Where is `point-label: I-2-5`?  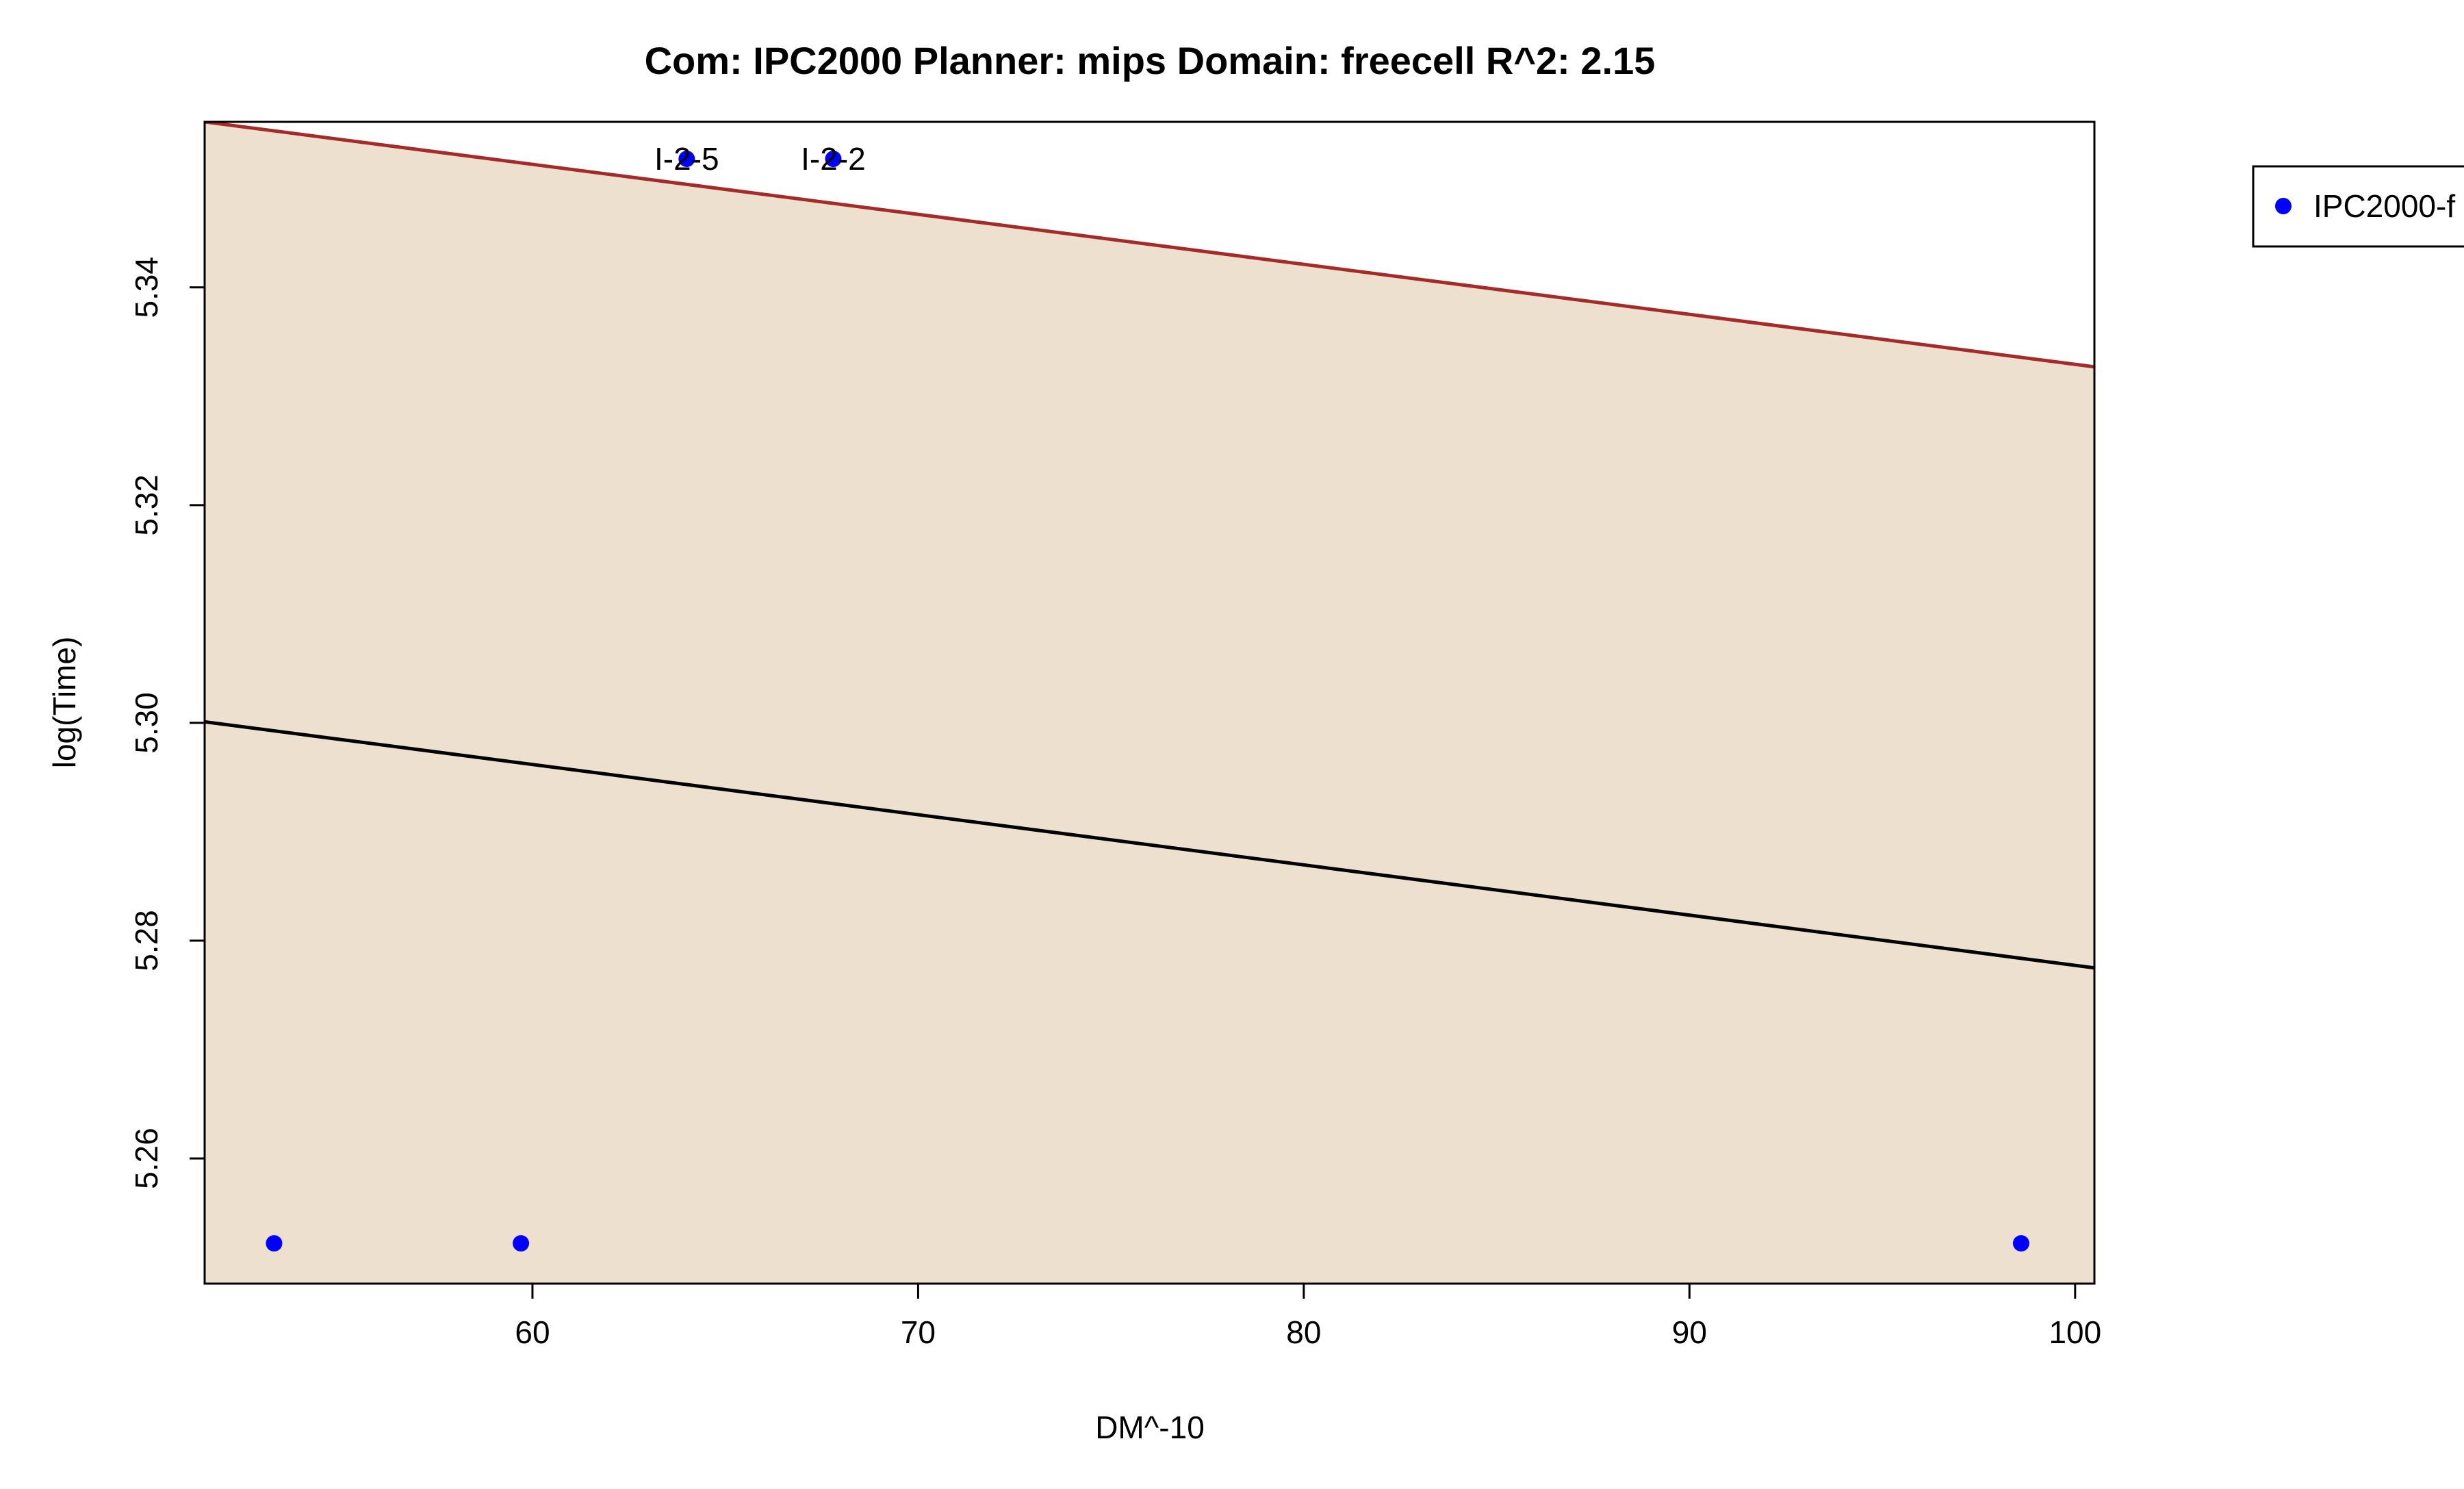
point-label: I-2-5 is located at coordinates (686, 159).